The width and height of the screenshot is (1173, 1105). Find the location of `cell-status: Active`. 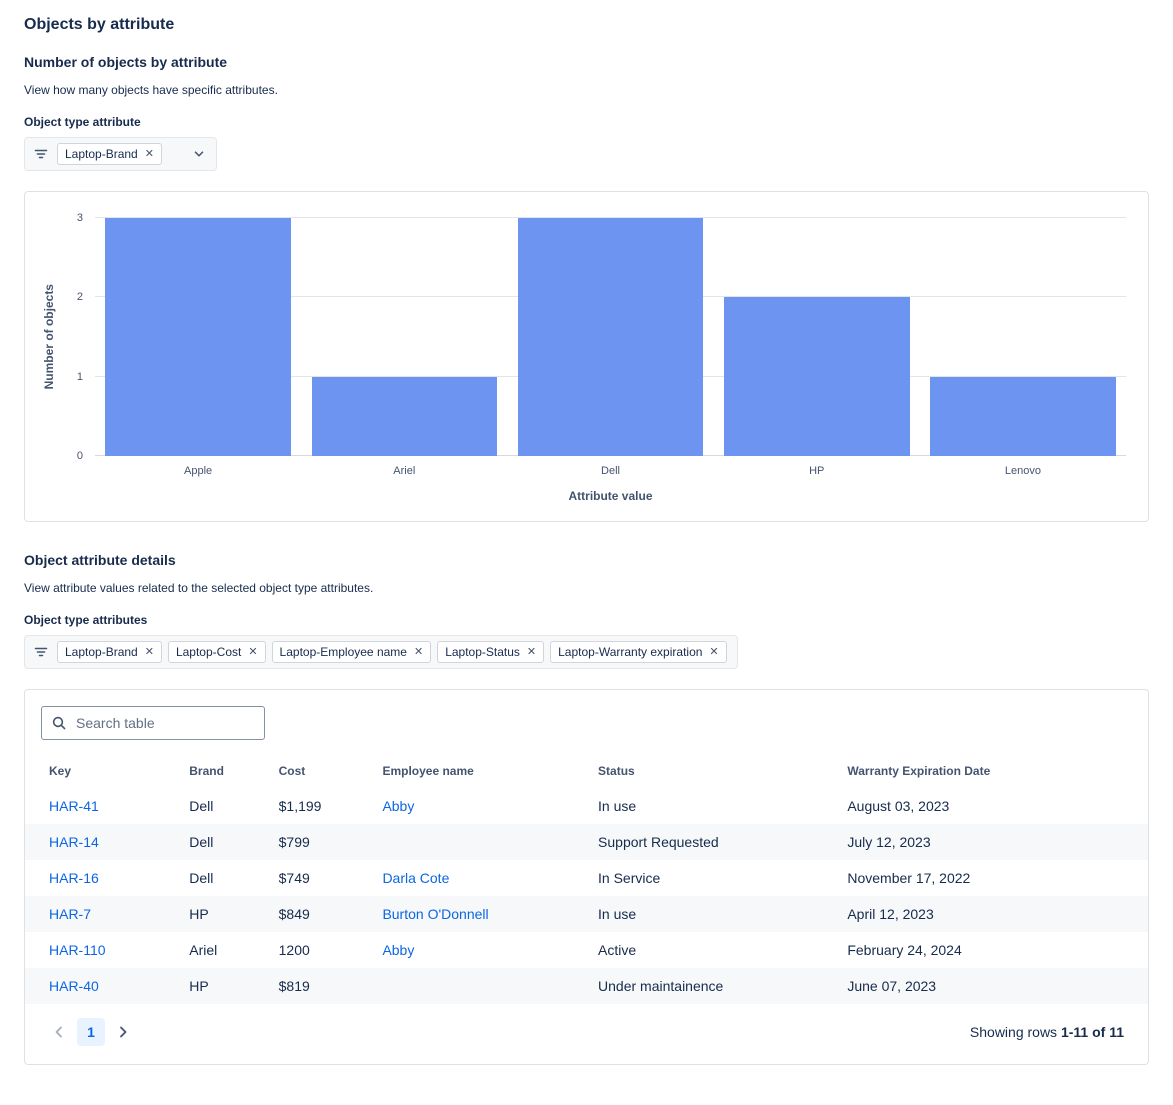

cell-status: Active is located at coordinates (617, 950).